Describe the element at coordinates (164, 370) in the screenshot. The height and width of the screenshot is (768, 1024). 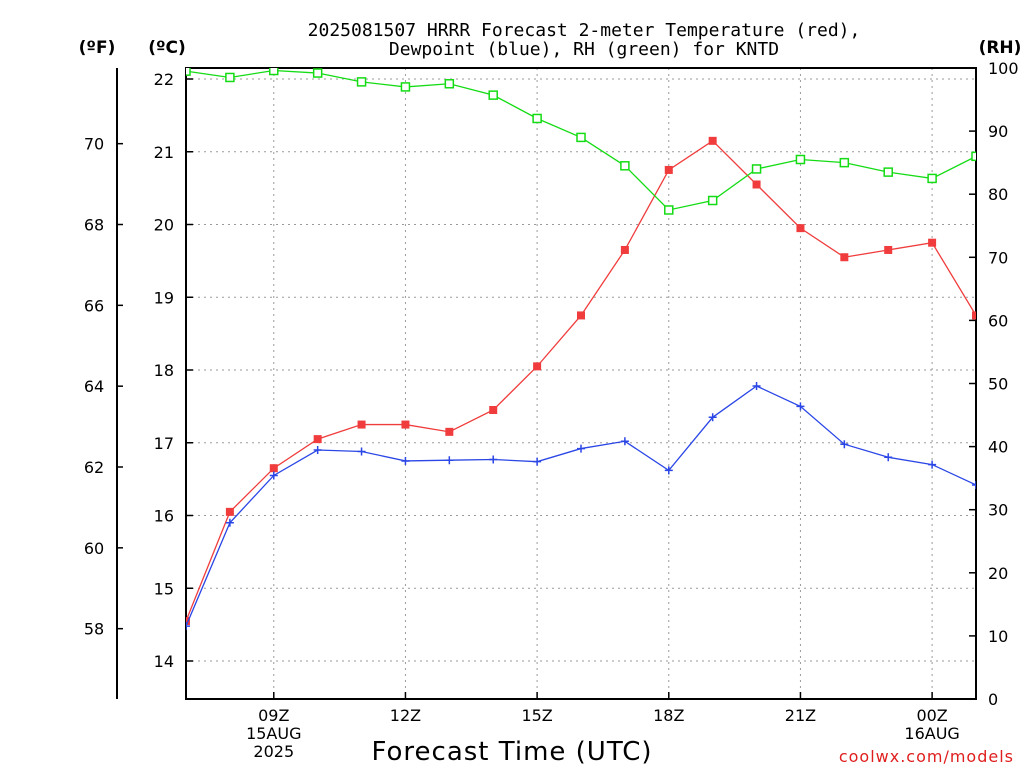
I see `celsius-tick-label: 18` at that location.